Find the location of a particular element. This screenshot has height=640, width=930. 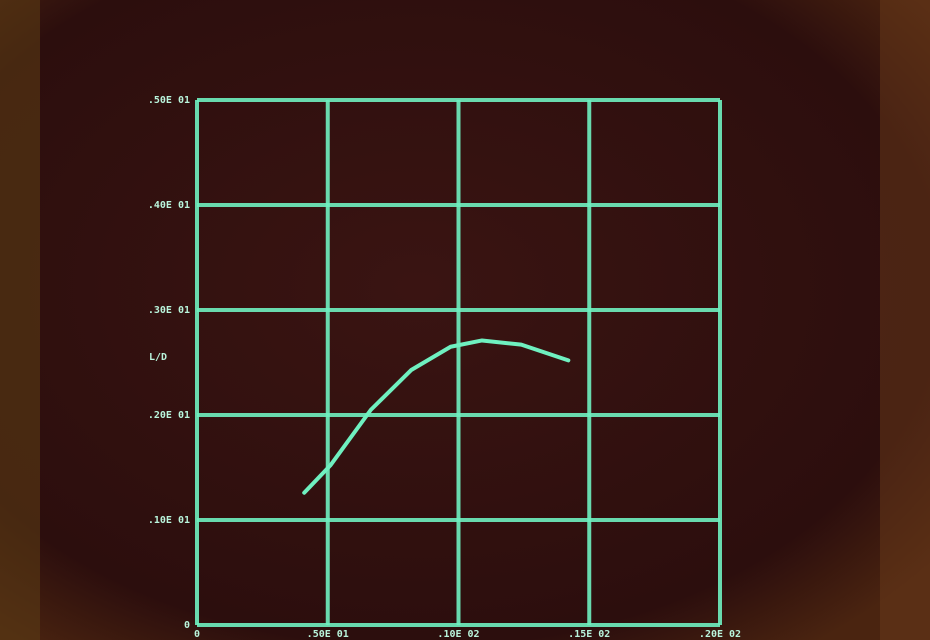

x-tick-label: 0 is located at coordinates (197, 634).